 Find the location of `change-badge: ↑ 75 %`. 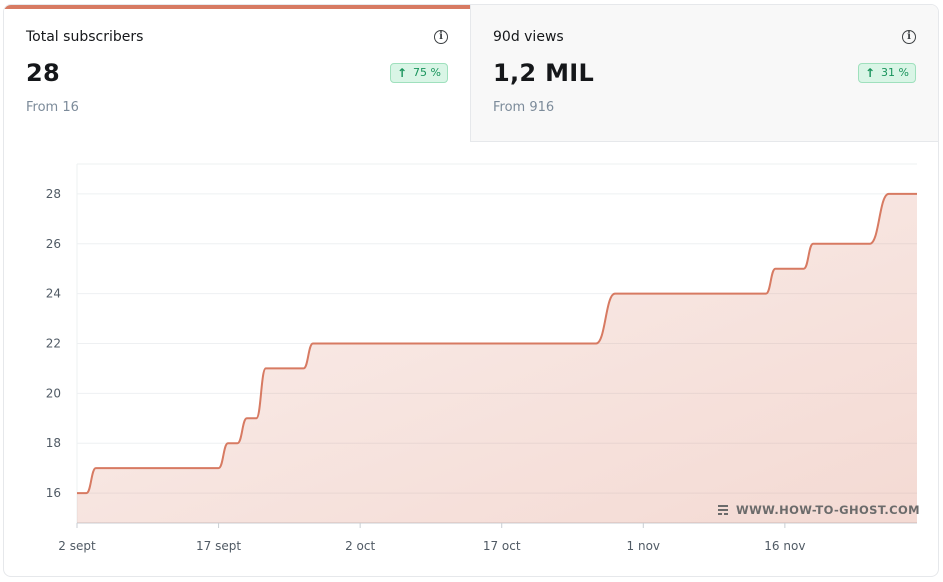

change-badge: ↑ 75 % is located at coordinates (418, 73).